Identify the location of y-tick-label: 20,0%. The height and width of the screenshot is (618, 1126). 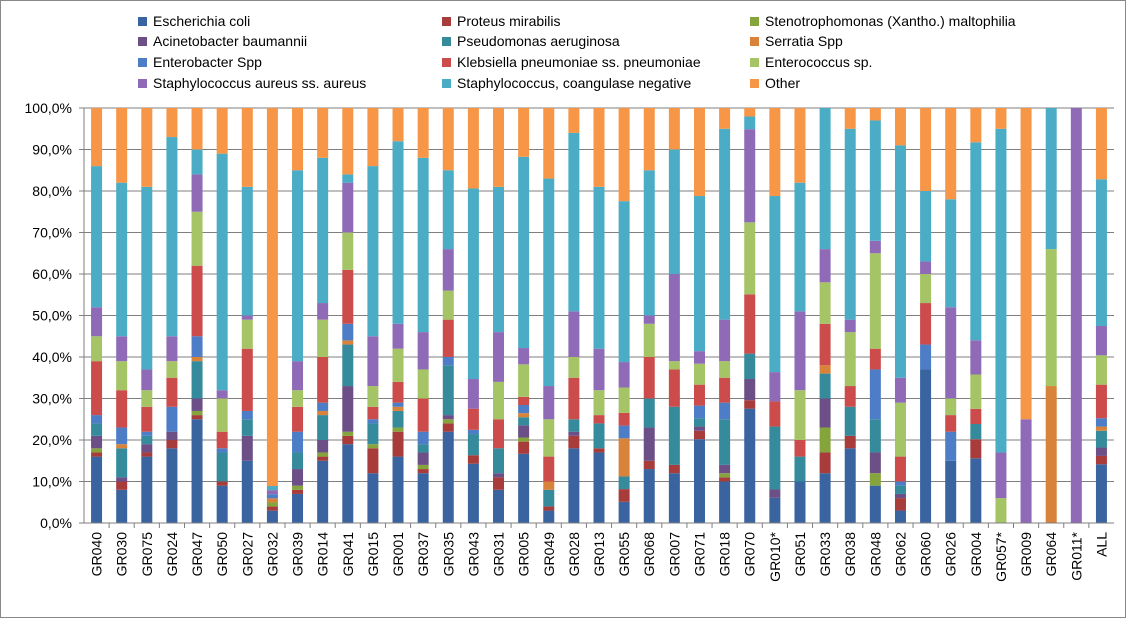
(52, 440).